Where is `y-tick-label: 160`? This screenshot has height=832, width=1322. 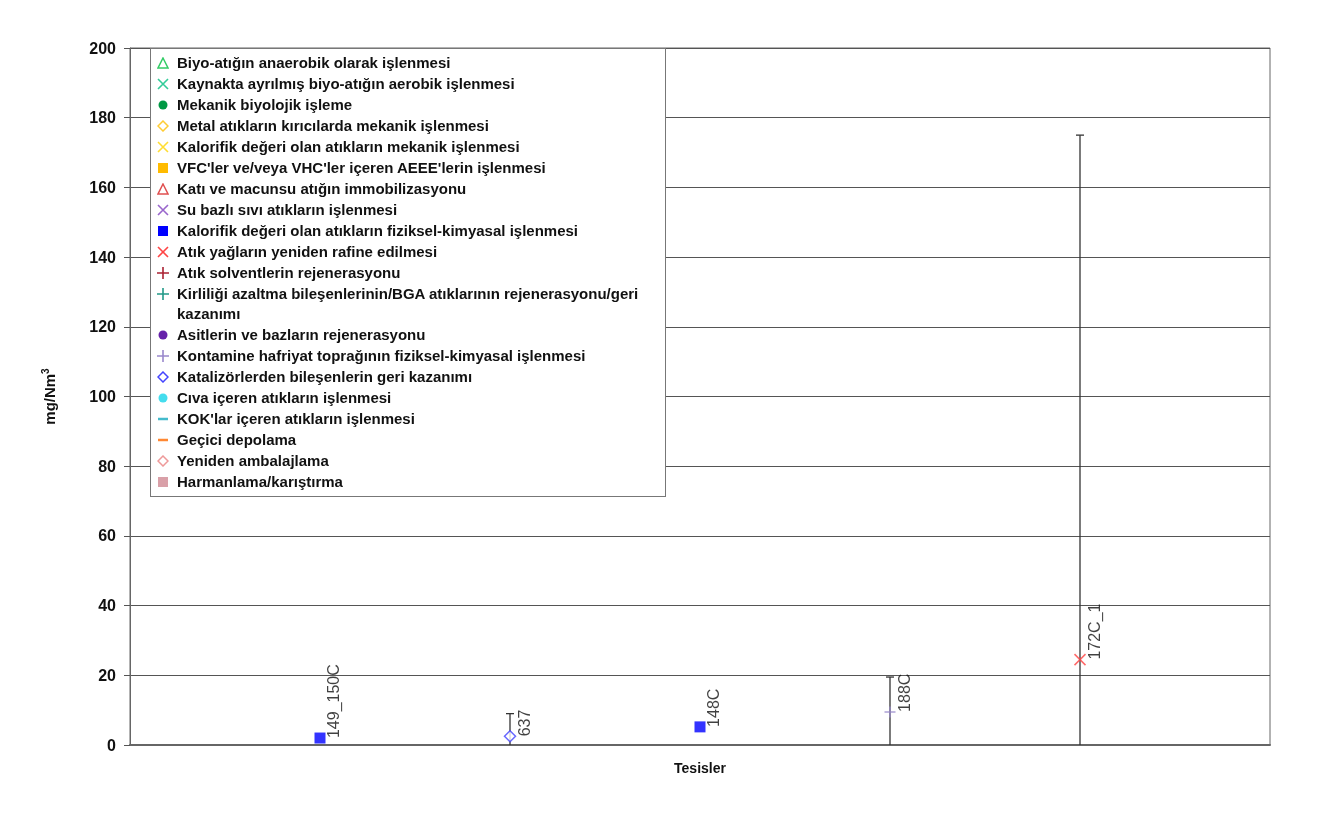 y-tick-label: 160 is located at coordinates (103, 187).